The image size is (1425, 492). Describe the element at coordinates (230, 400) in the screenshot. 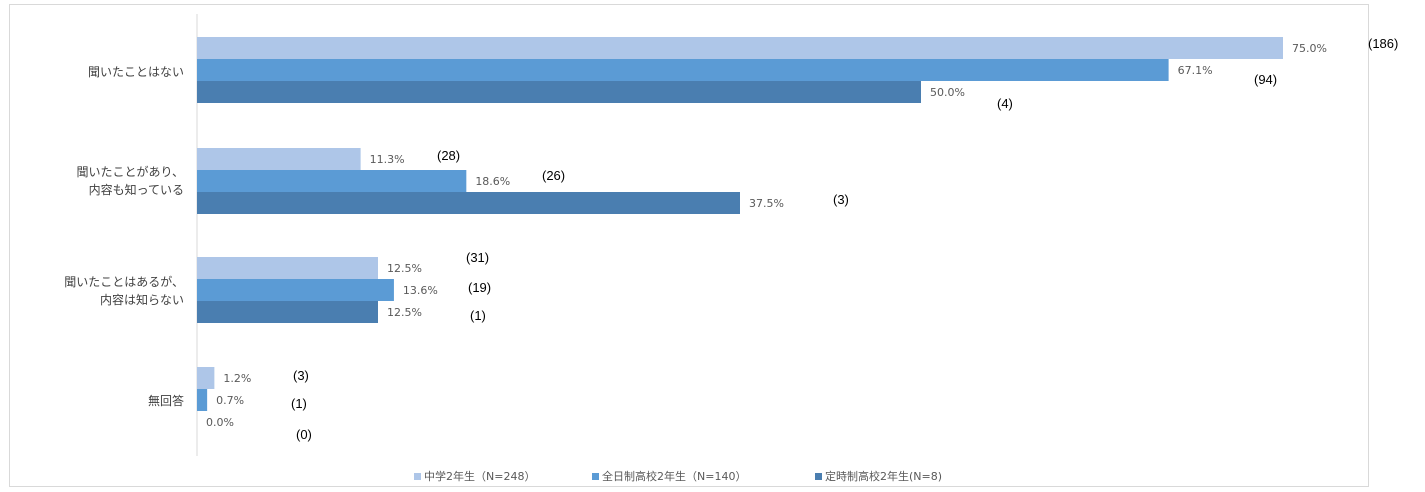

I see `value-label-s1-c3: 0.7%` at that location.